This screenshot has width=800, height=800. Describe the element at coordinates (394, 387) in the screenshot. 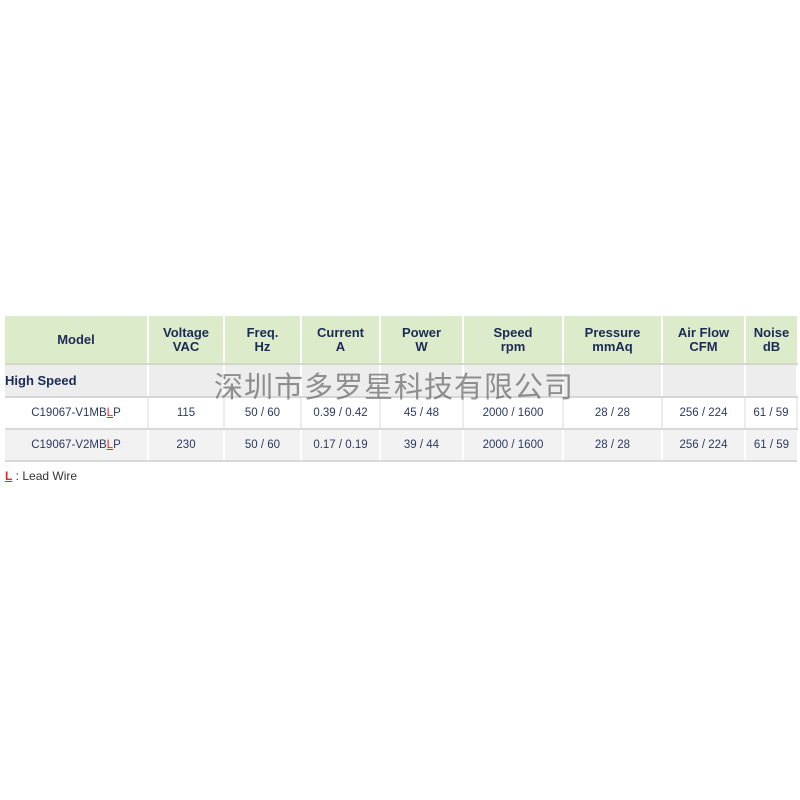

I see `watermark: 深圳市多罗星科技有限公司` at that location.